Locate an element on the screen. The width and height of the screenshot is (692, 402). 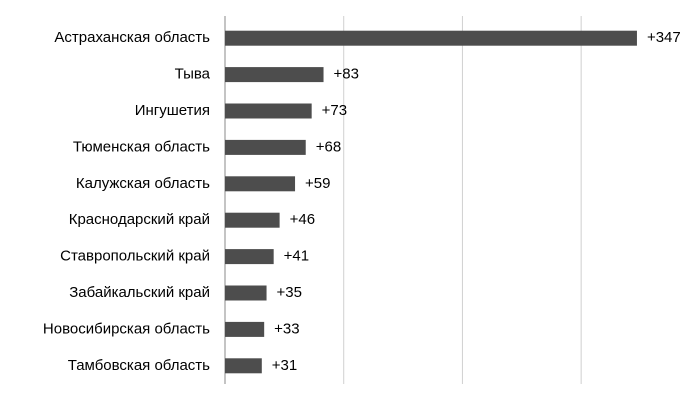
value-label: +31 is located at coordinates (284, 365).